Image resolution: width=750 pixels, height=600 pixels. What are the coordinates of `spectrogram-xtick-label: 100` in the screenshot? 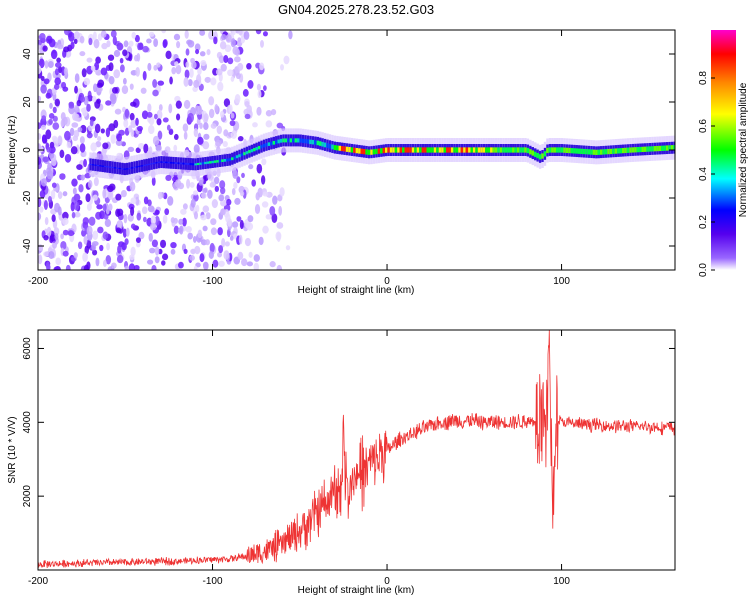 It's located at (561, 281).